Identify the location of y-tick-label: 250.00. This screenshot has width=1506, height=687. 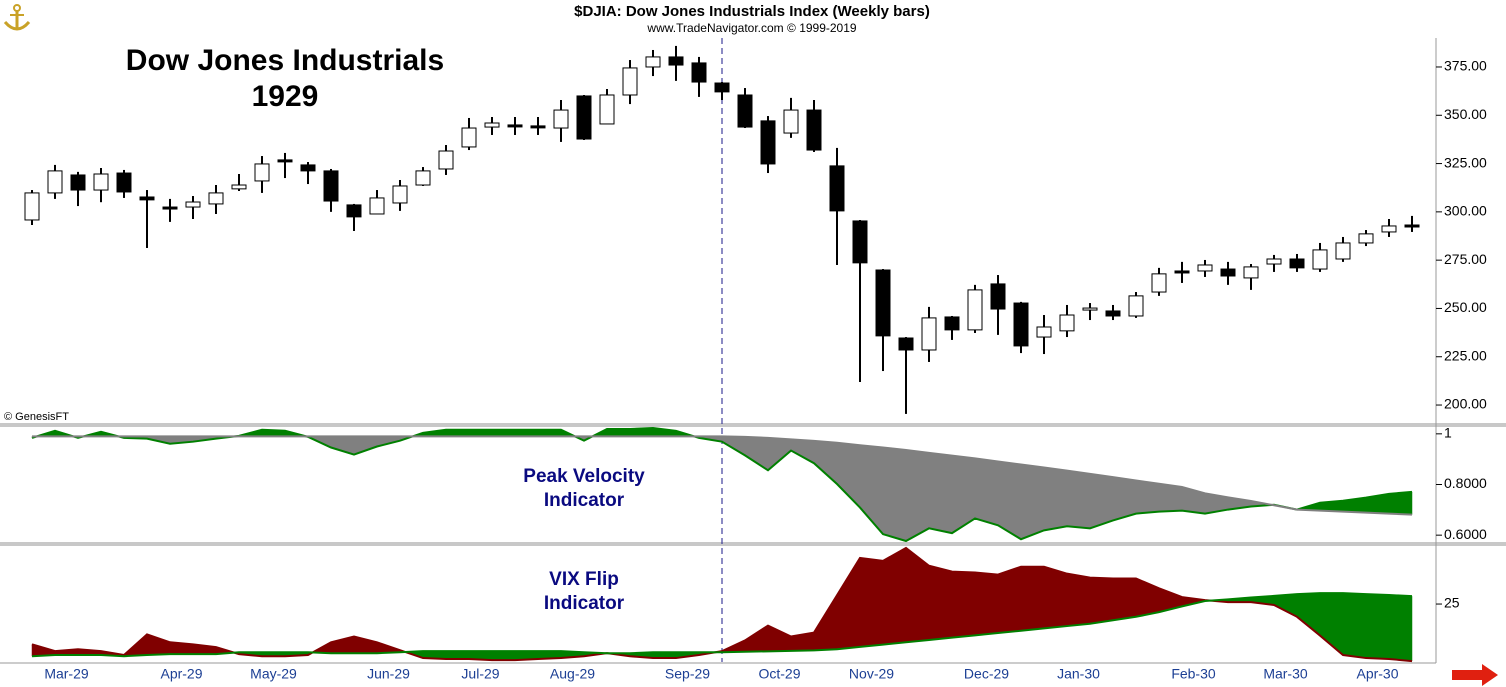
(1465, 307).